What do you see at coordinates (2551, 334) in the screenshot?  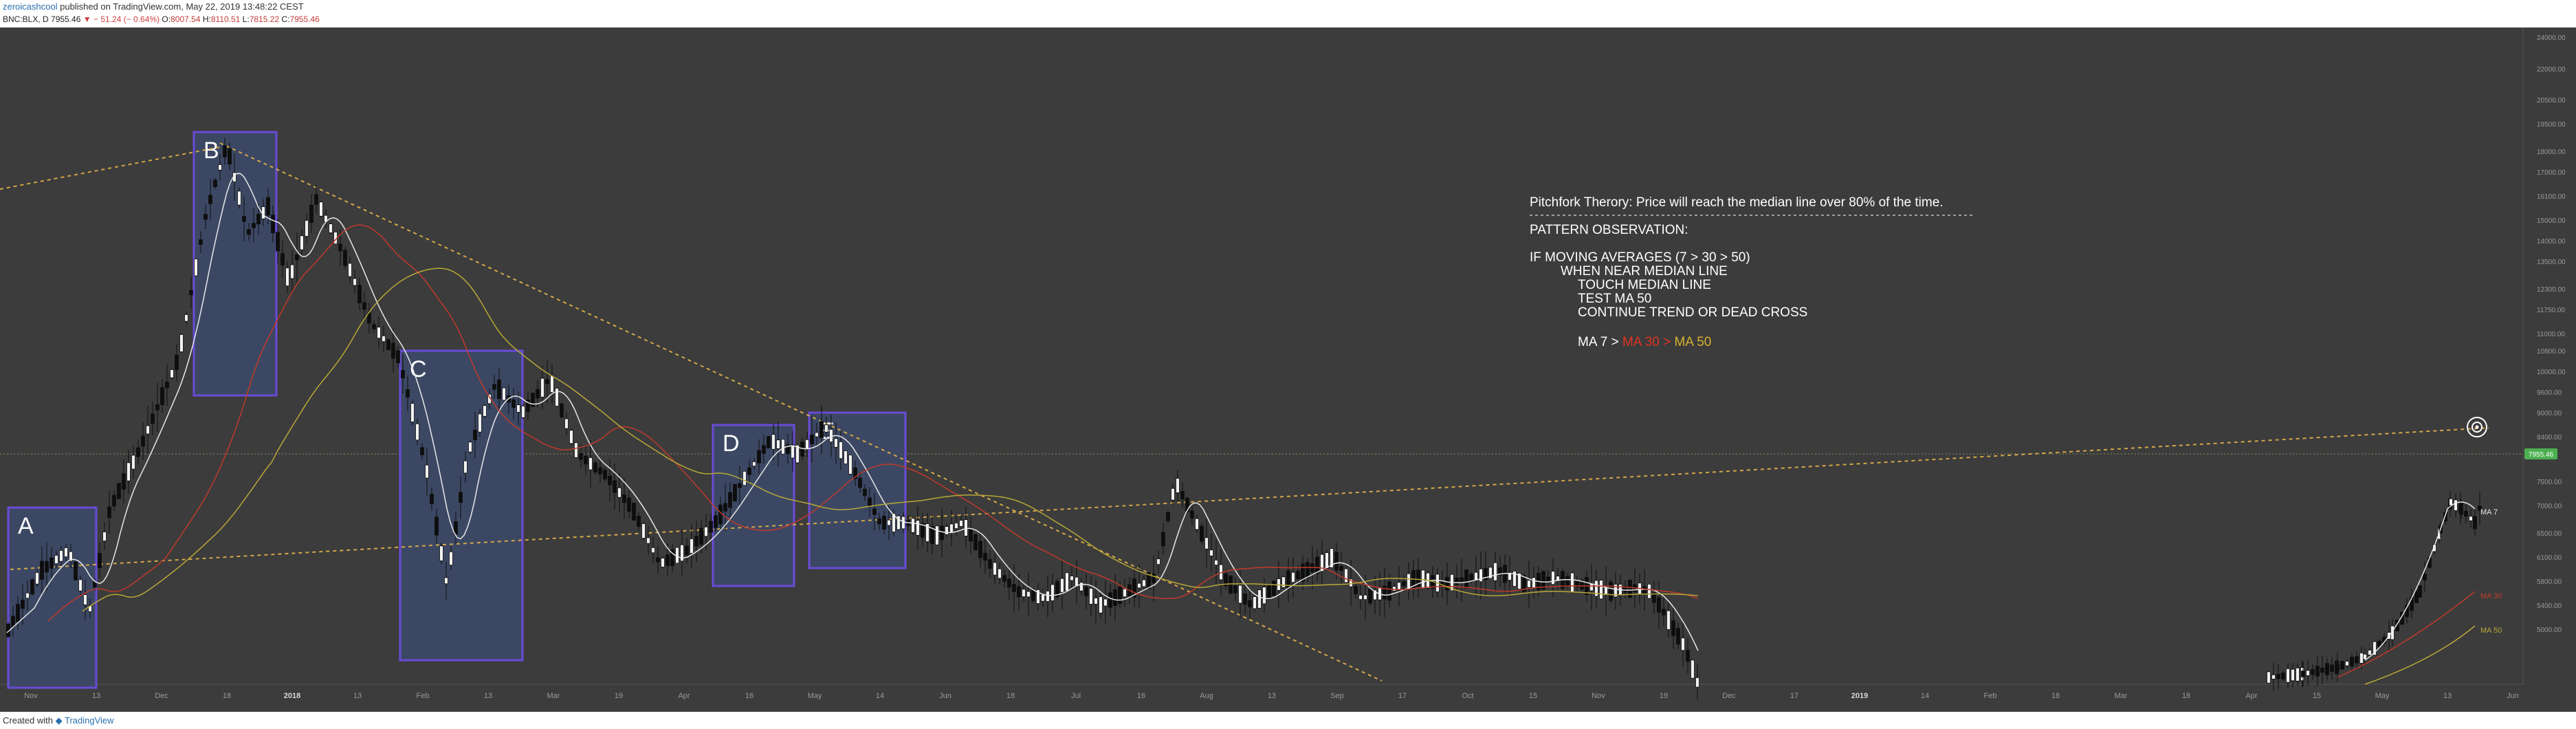 I see `y-tick-label: 11000.00` at bounding box center [2551, 334].